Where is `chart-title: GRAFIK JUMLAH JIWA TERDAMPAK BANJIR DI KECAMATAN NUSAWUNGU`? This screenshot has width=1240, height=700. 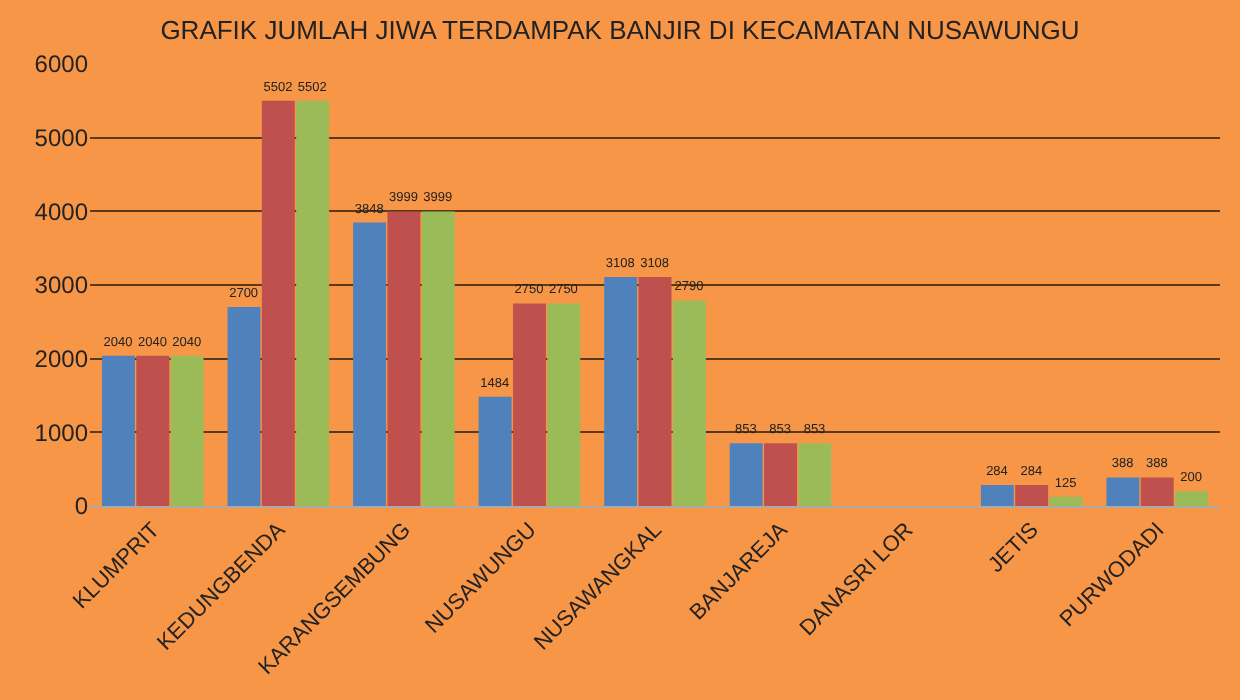
chart-title: GRAFIK JUMLAH JIWA TERDAMPAK BANJIR DI KECAMATAN NUSAWUNGU is located at coordinates (620, 30).